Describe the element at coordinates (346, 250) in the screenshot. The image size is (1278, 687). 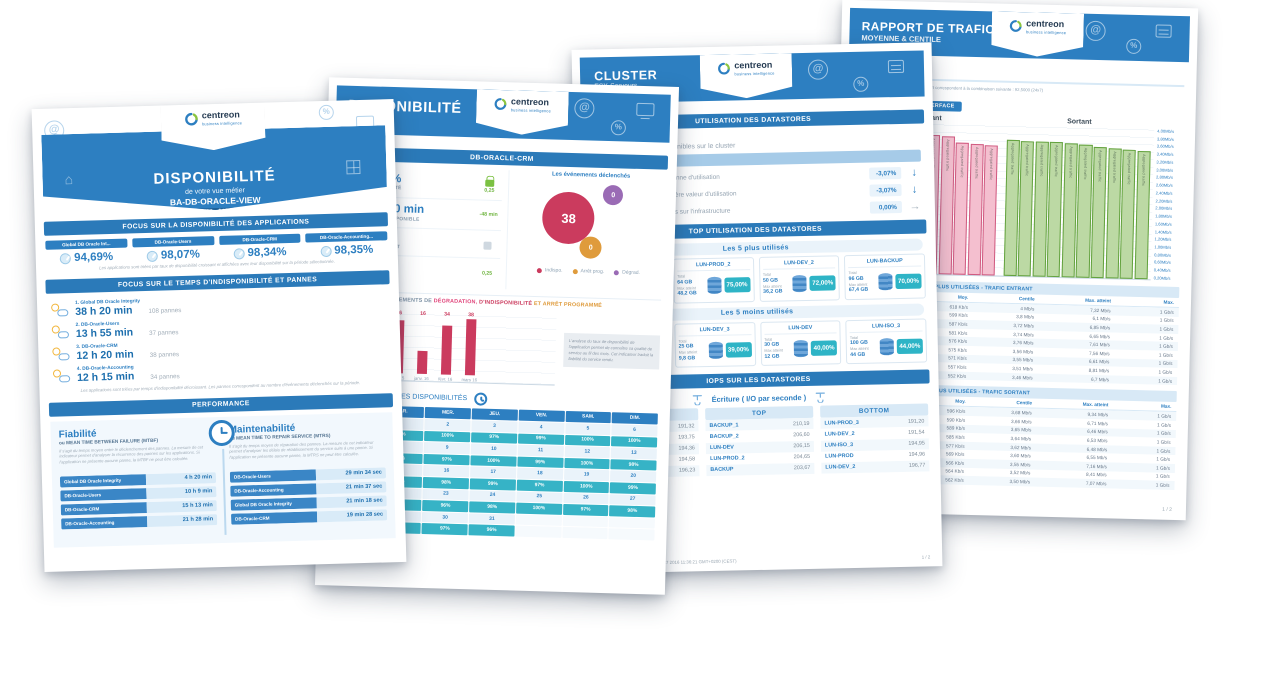
I see `app-value-row: 98,35%` at that location.